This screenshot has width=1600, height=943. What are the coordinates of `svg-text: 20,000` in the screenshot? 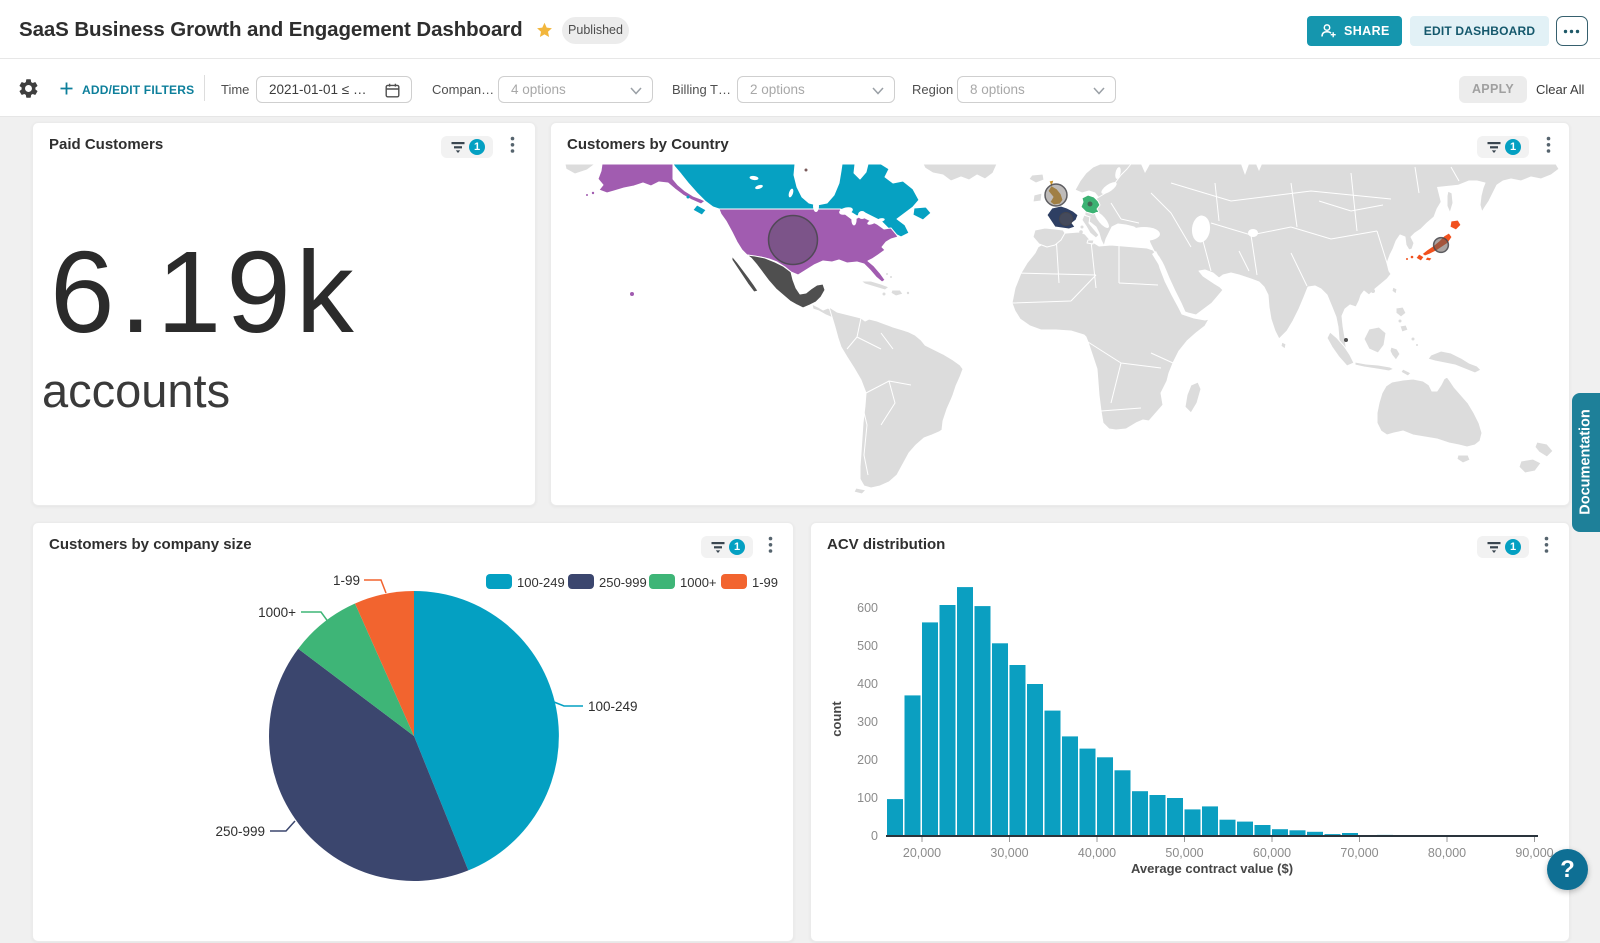 It's located at (922, 853).